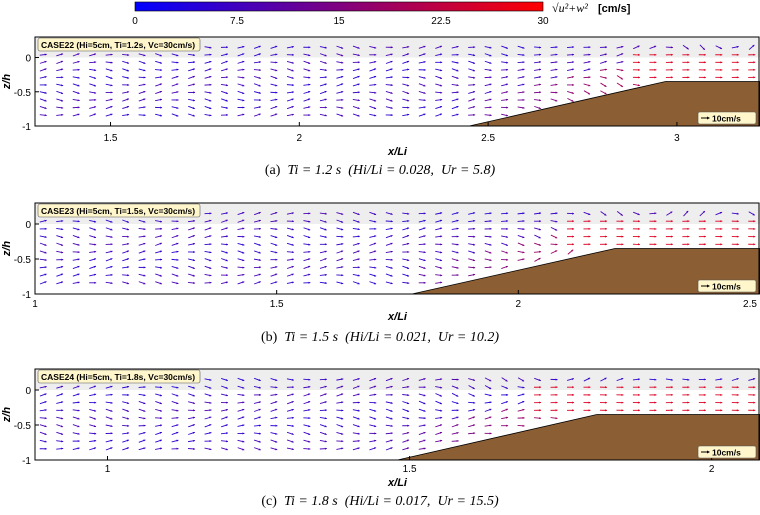 The image size is (760, 515). Describe the element at coordinates (118, 377) in the screenshot. I see `case-label-text: CASE24 (Hi=5cm, Ti=1.8s, Vc=30cm/s)` at that location.